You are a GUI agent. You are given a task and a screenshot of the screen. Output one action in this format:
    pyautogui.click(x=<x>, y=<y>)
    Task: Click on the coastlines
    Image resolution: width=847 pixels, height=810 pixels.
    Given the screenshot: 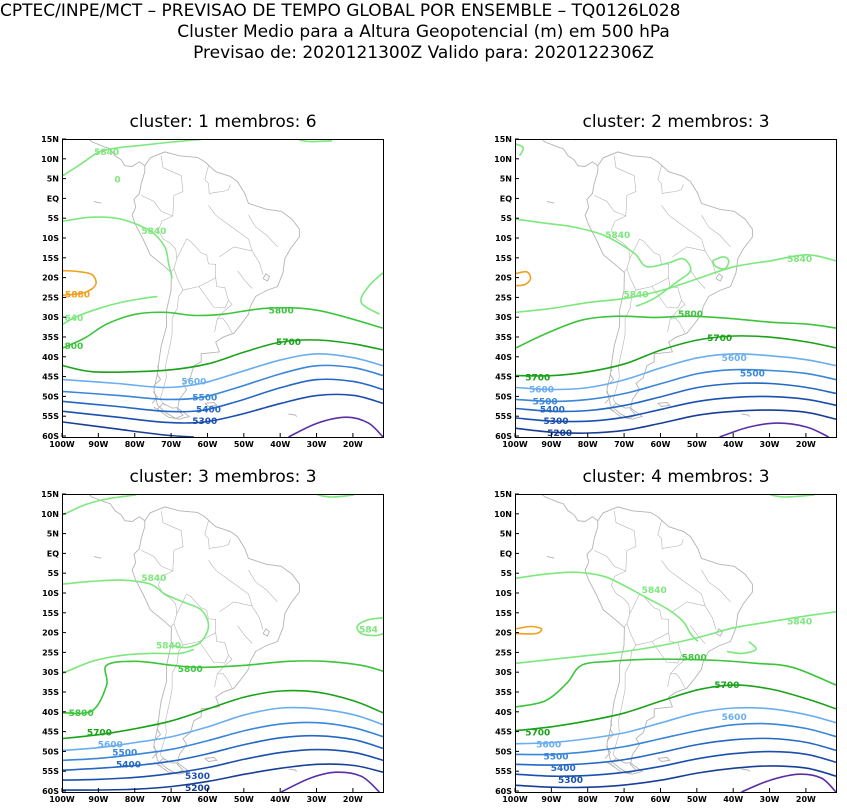 What is the action you would take?
    pyautogui.click(x=647, y=635)
    